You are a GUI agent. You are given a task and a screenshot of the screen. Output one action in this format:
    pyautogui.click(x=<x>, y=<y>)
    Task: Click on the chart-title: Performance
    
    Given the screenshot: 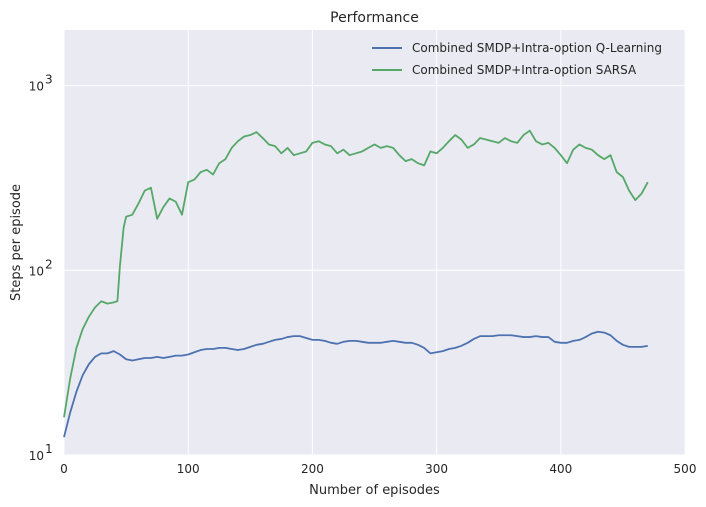 What is the action you would take?
    pyautogui.click(x=374, y=18)
    